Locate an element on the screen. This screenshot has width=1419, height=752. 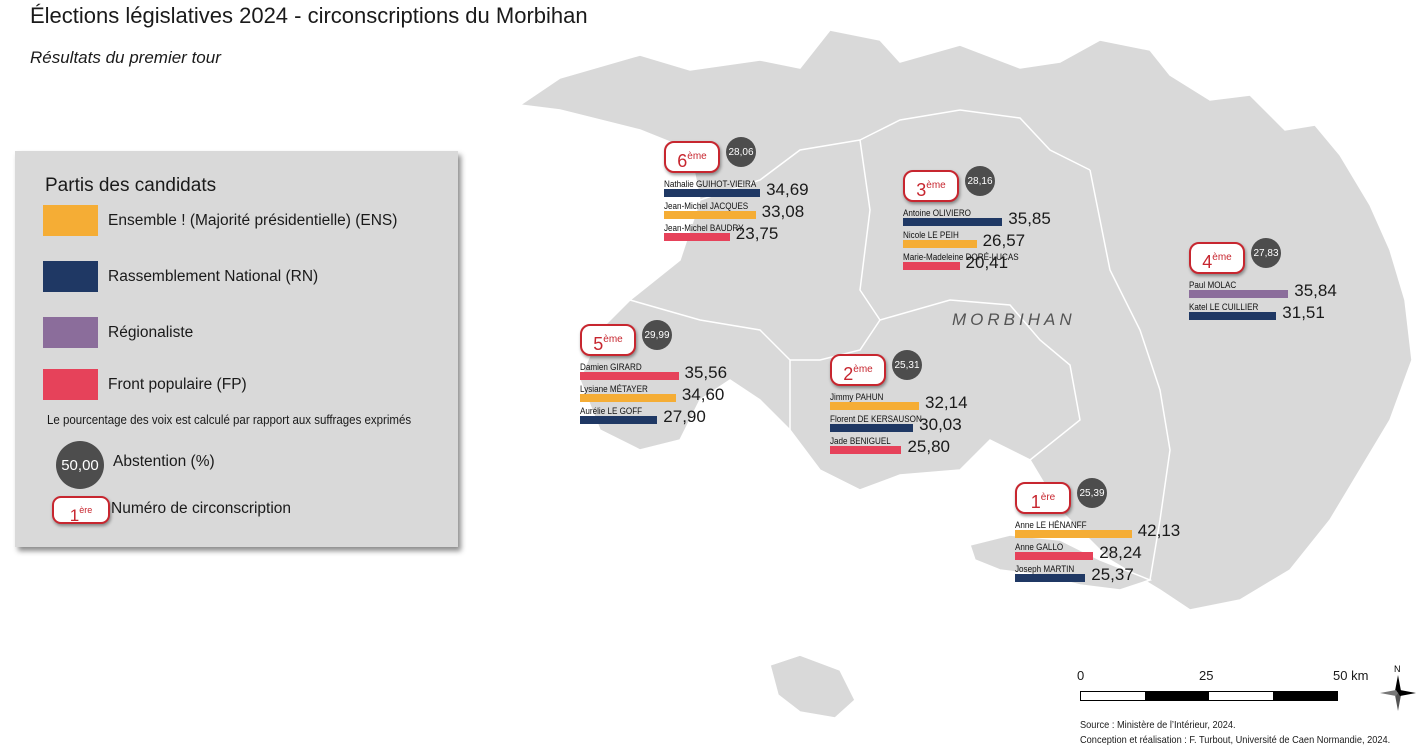
vote-share-value: 42,13 is located at coordinates (1159, 530).